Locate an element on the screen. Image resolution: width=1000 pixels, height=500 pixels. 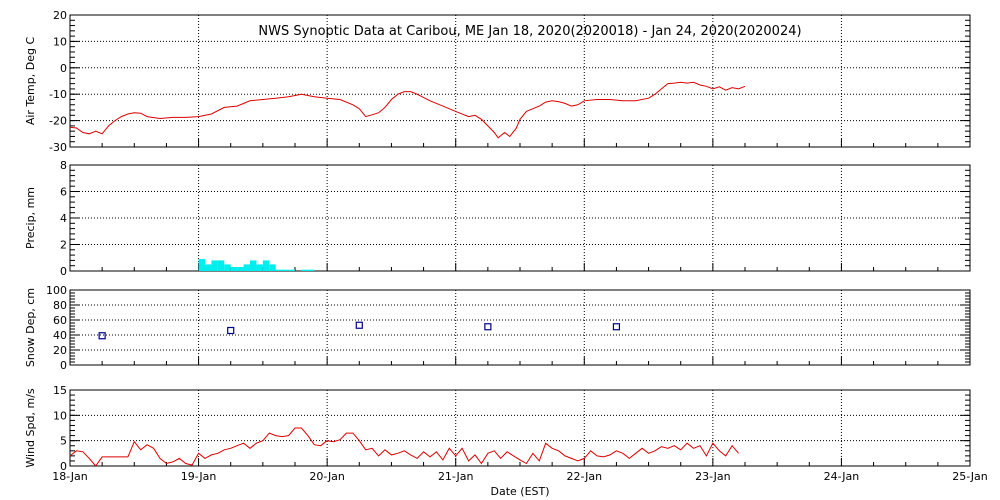
x-tick-label: 18-Jan is located at coordinates (70, 476).